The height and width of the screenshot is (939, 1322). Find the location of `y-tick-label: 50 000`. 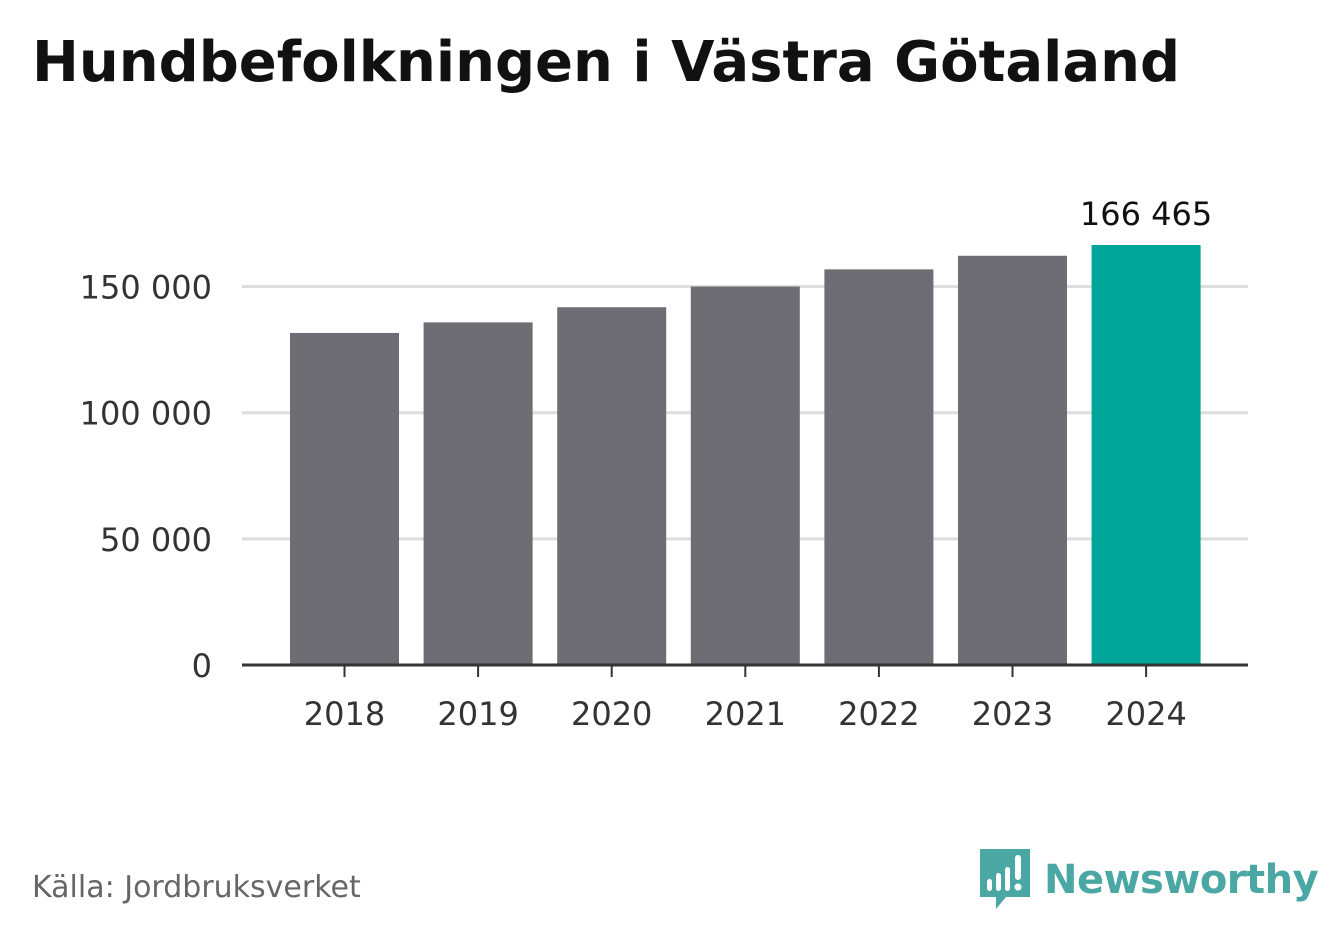

y-tick-label: 50 000 is located at coordinates (156, 540).